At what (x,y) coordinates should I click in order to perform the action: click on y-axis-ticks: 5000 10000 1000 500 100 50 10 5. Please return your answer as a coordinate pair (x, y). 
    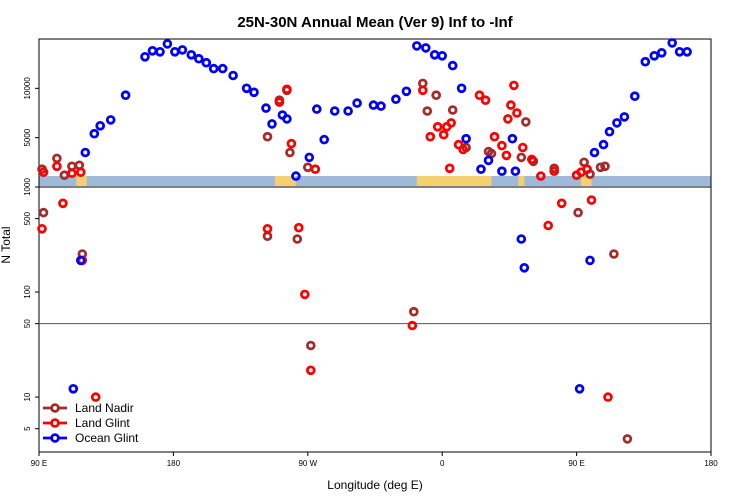
    Looking at the image, I should click on (31, 254).